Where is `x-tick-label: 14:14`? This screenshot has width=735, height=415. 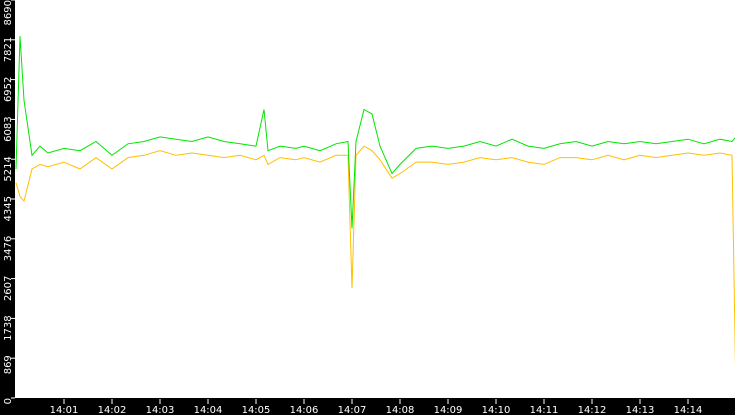
x-tick-label: 14:14 is located at coordinates (688, 410).